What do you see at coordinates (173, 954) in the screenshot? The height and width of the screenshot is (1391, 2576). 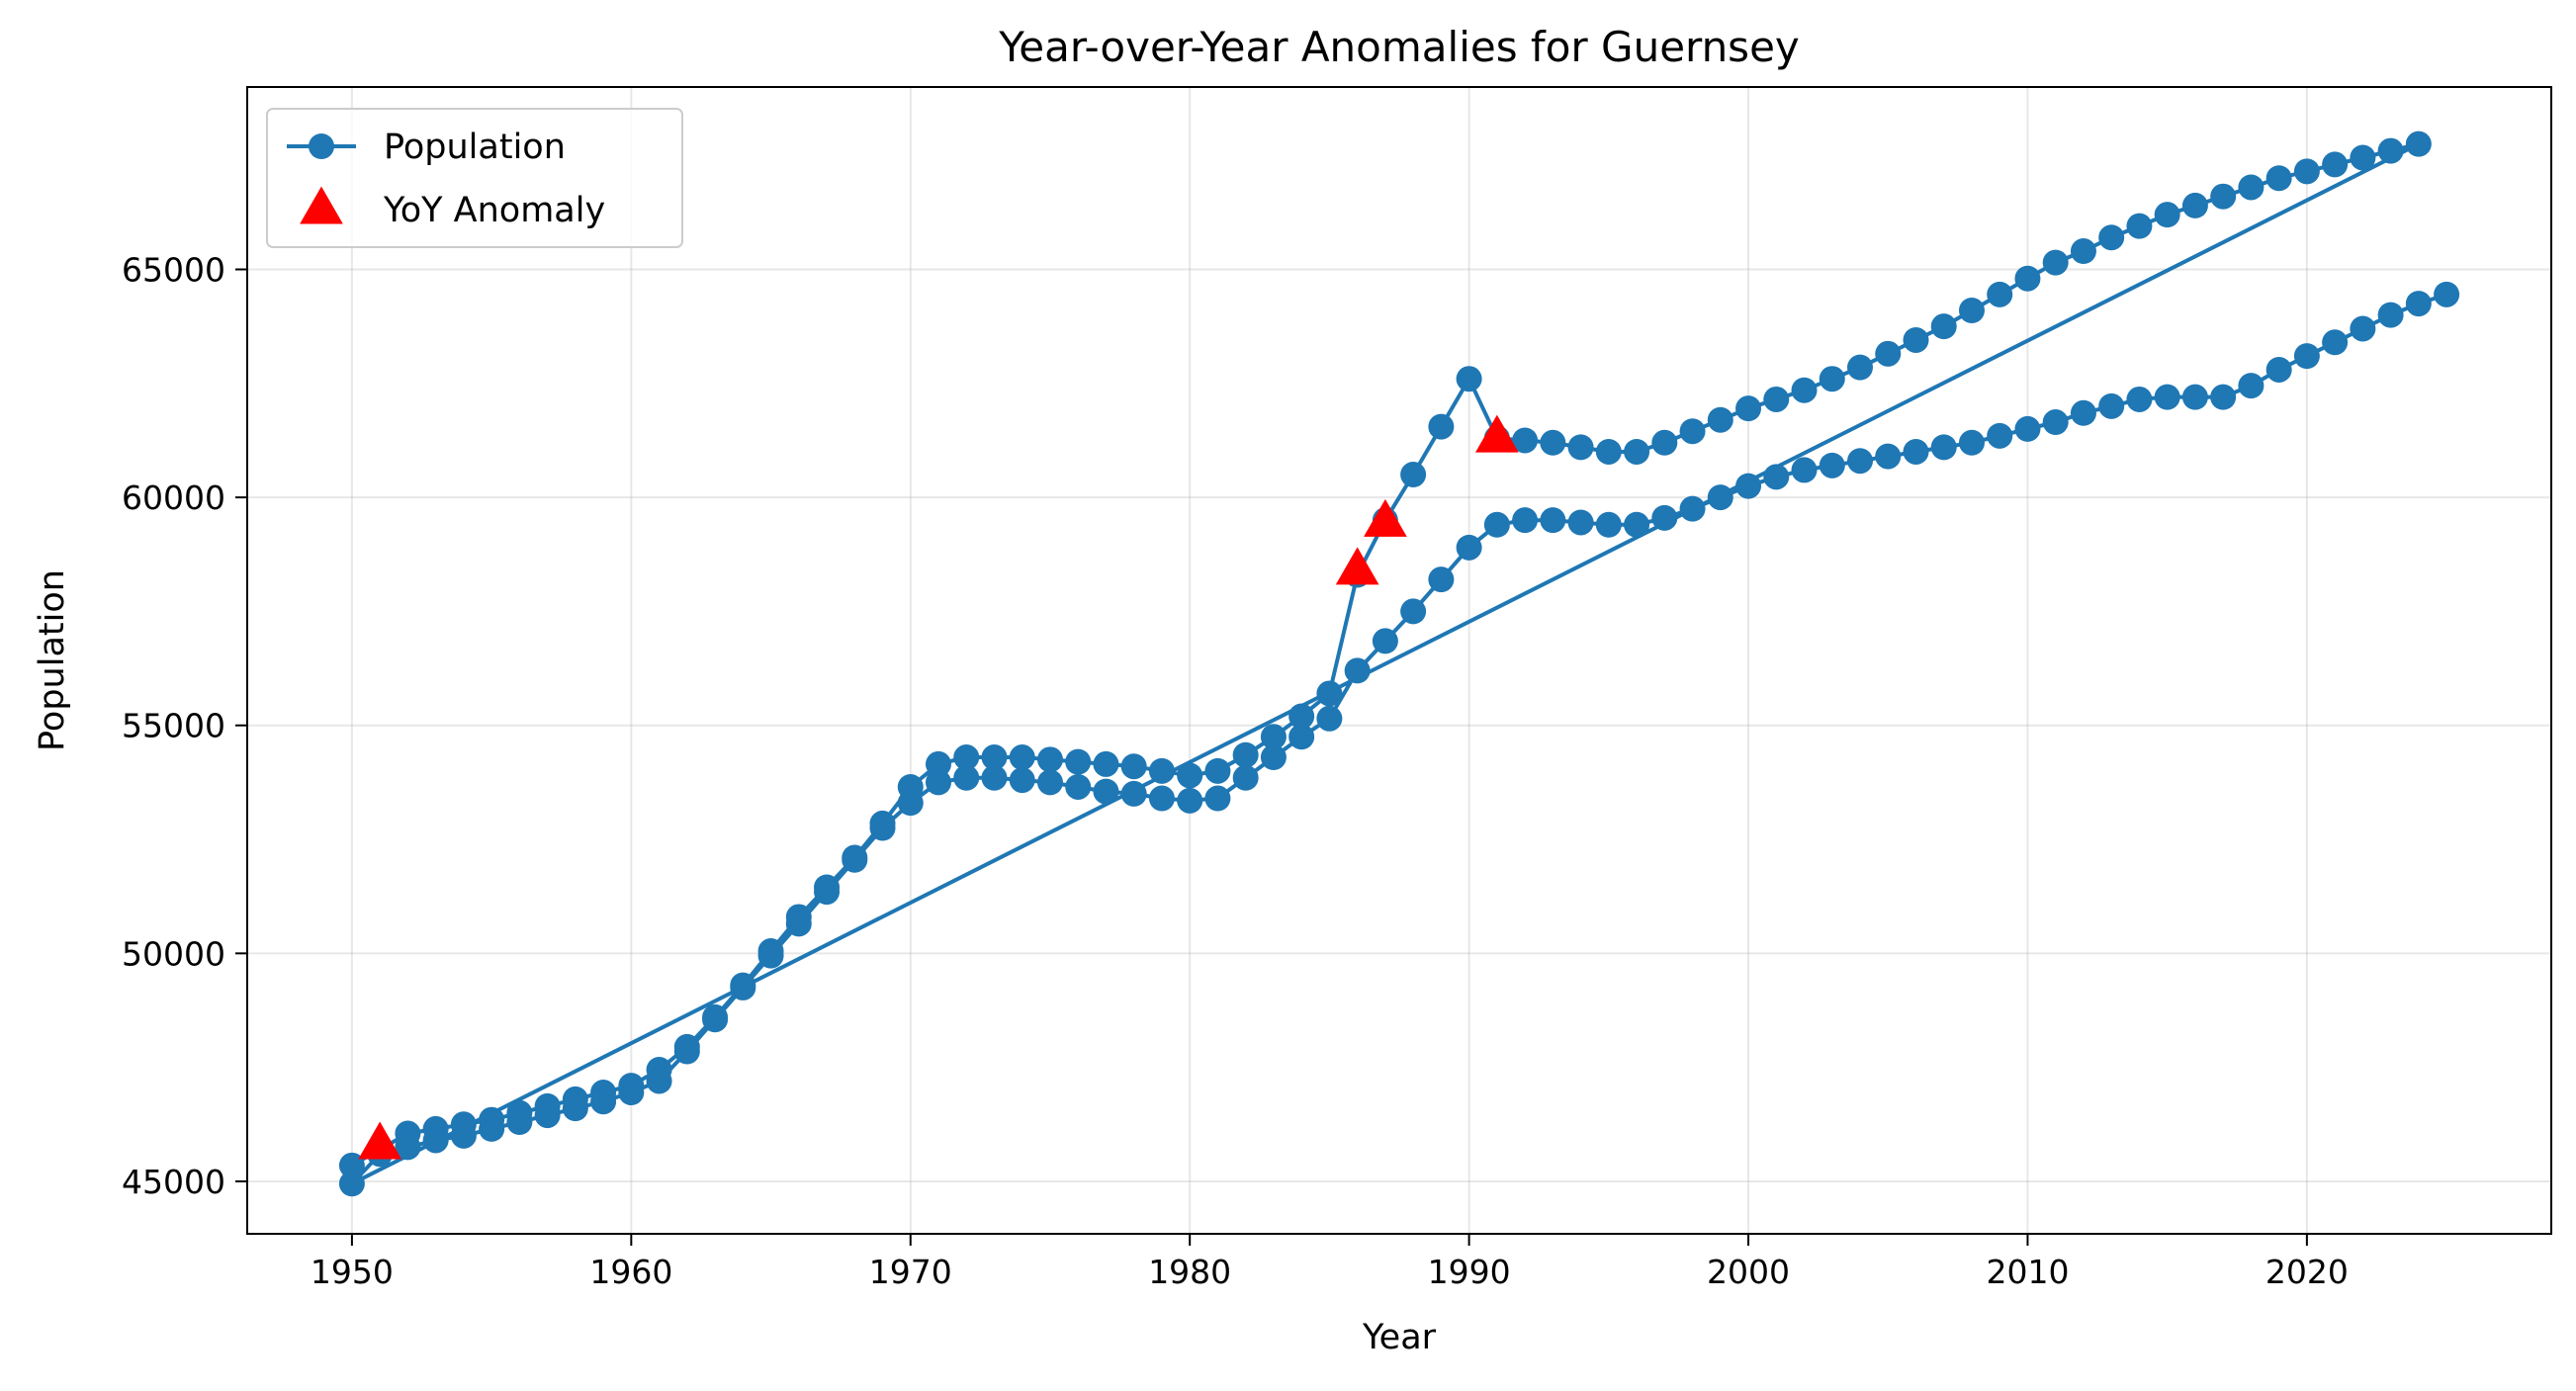 I see `y-tick-label: 50000` at bounding box center [173, 954].